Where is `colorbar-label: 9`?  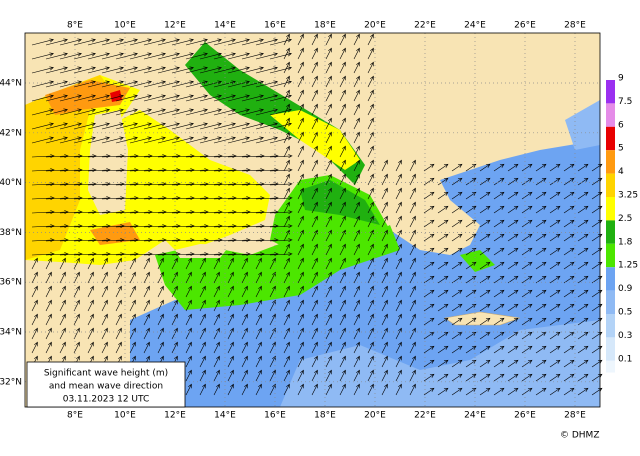 colorbar-label: 9 is located at coordinates (621, 79).